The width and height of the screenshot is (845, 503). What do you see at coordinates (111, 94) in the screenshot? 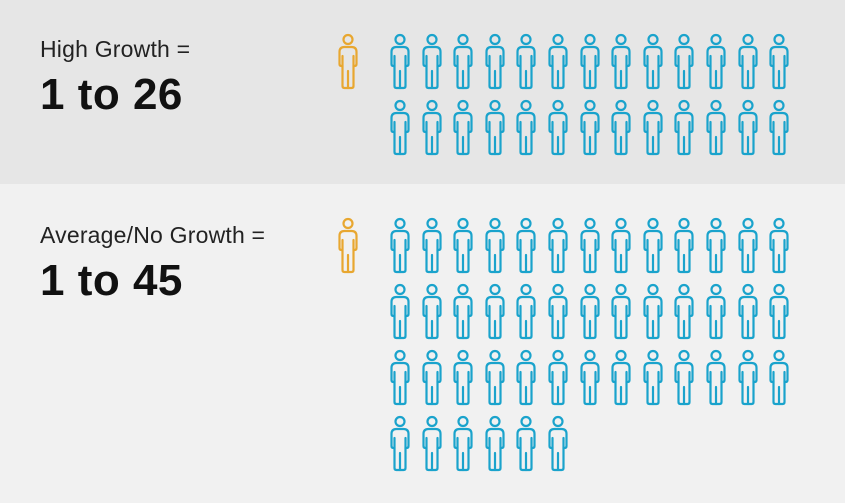
I see `high-growth-ratio: 1 to 26` at bounding box center [111, 94].